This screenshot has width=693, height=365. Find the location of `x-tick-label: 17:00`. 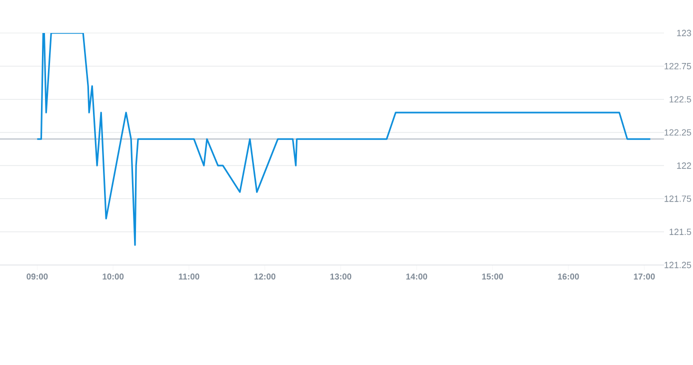

x-tick-label: 17:00 is located at coordinates (644, 277).